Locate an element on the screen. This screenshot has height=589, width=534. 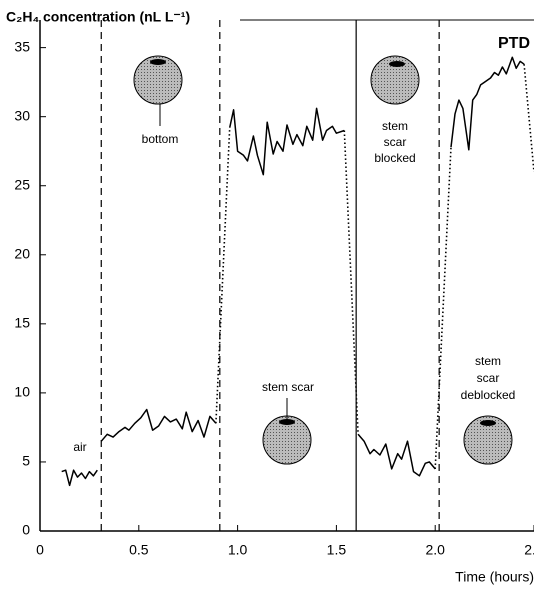
x-tick-label: 2.0 is located at coordinates (435, 550).